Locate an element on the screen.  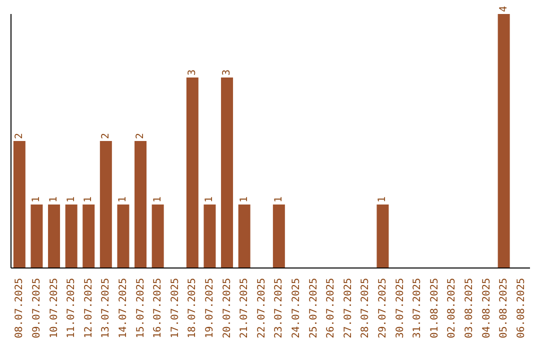
x-tick-label: 10.07.2025 is located at coordinates (54, 308).